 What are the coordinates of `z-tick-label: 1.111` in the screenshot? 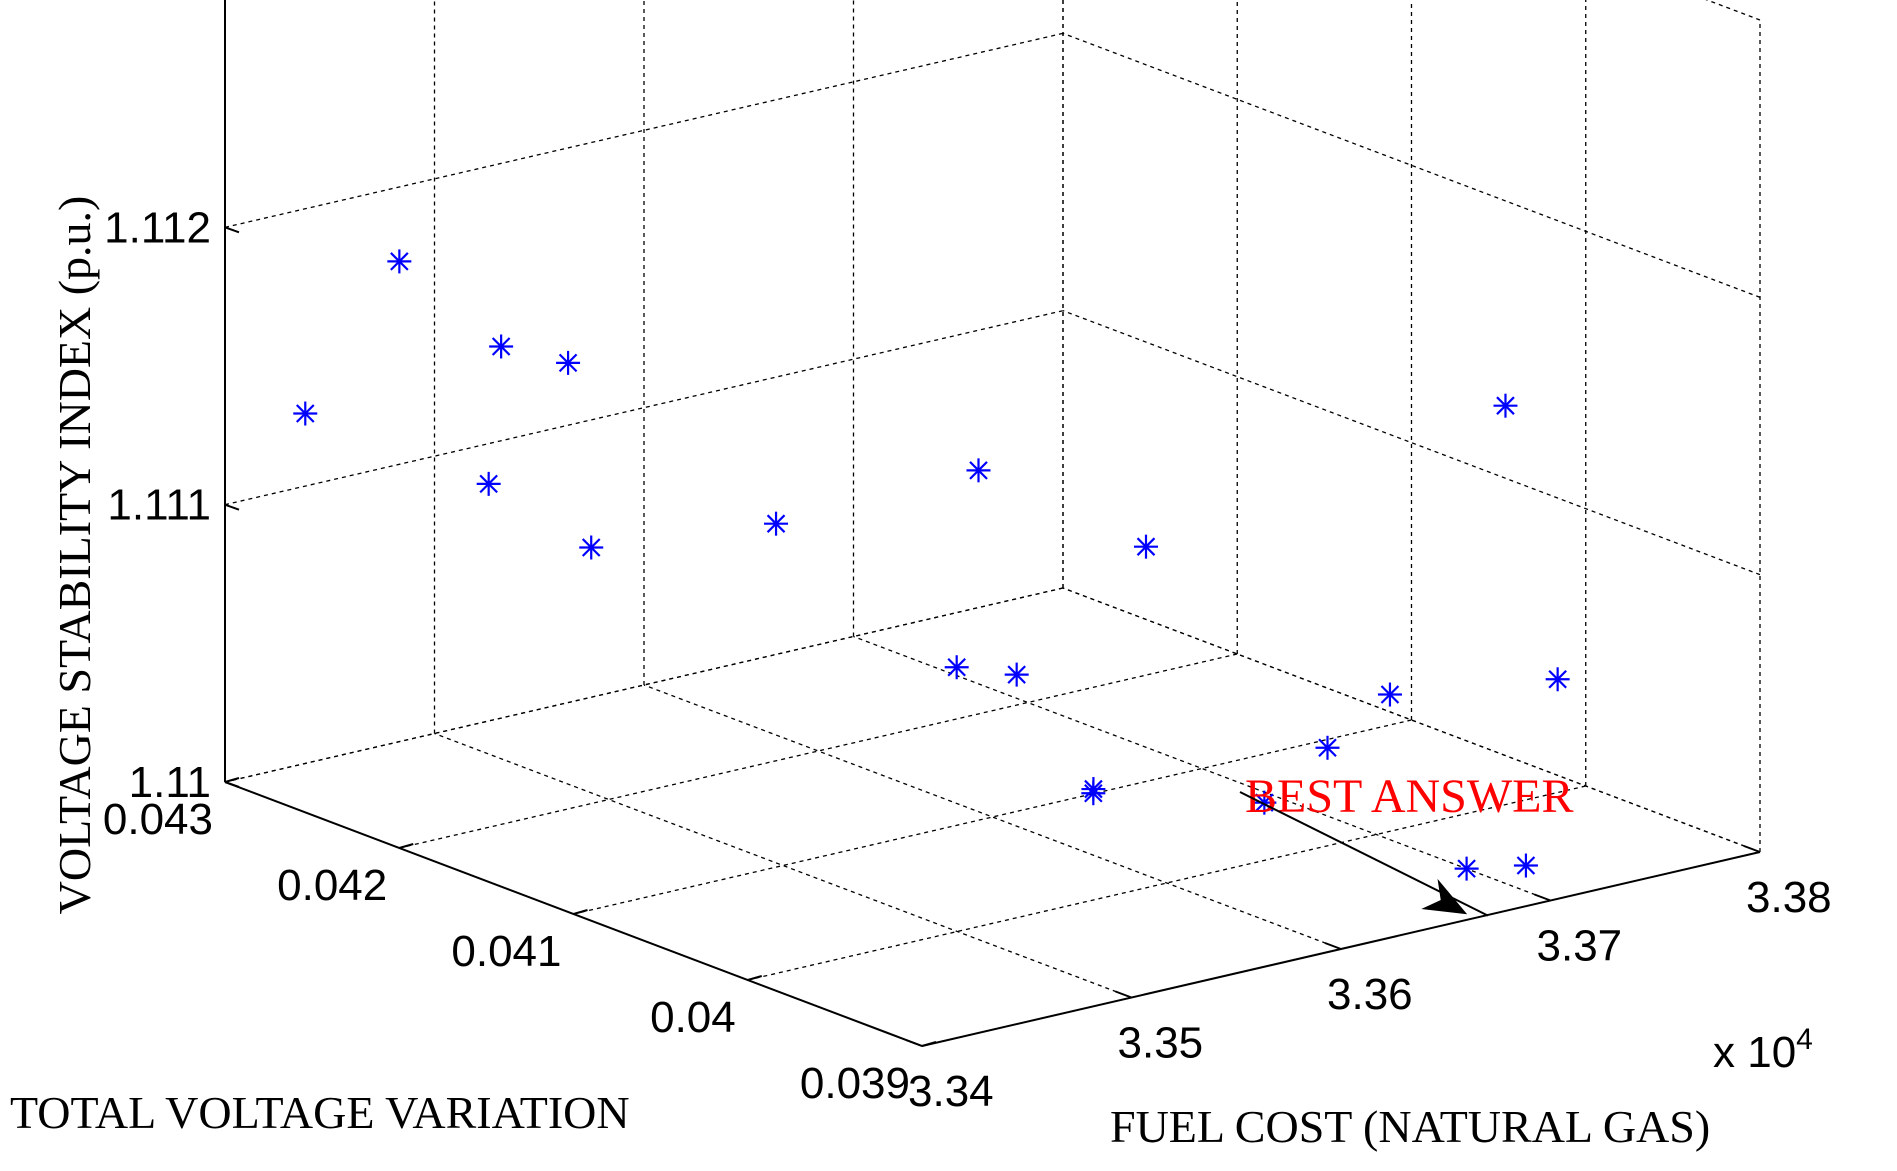 It's located at (159, 505).